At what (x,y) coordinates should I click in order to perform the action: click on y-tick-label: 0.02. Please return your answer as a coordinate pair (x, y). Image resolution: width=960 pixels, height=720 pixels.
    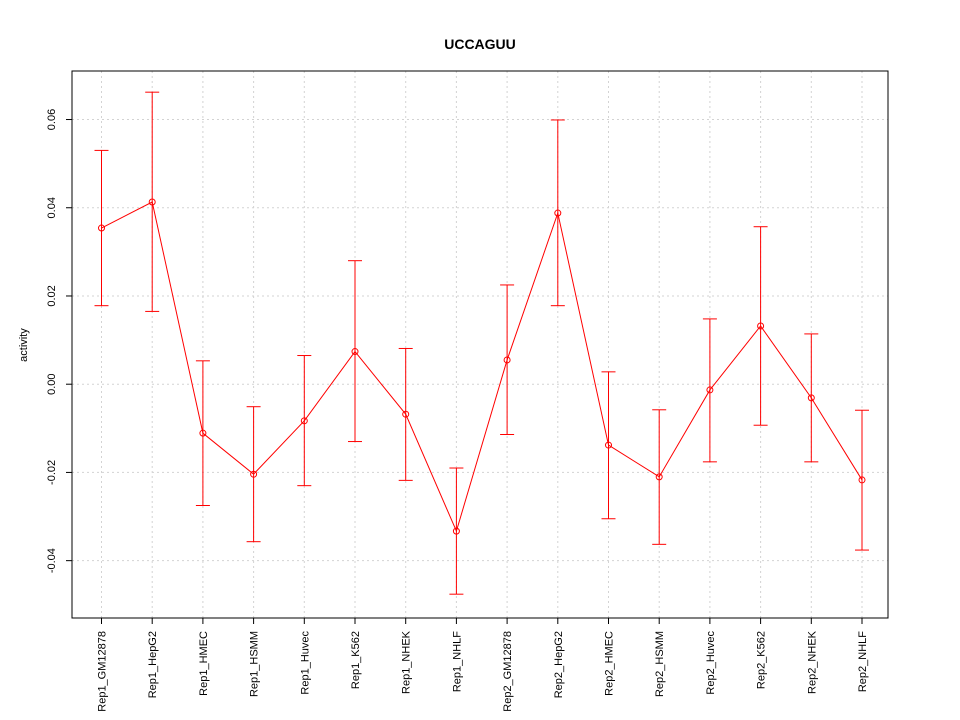
    Looking at the image, I should click on (52, 295).